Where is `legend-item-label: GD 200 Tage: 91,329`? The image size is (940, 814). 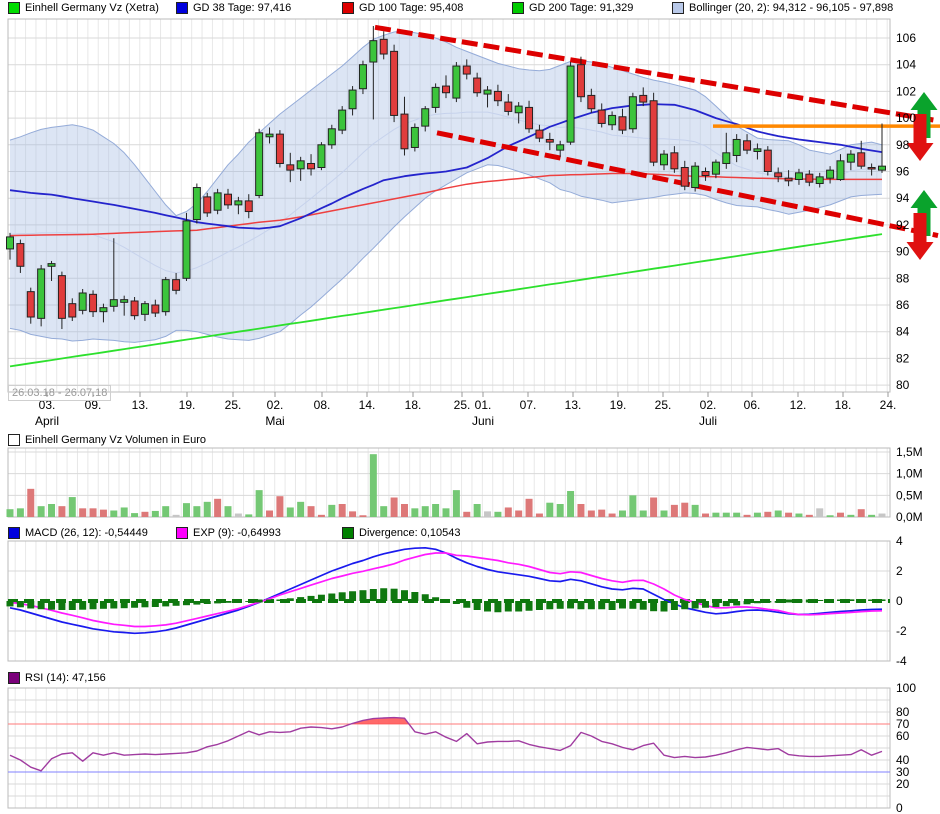 legend-item-label: GD 200 Tage: 91,329 is located at coordinates (581, 8).